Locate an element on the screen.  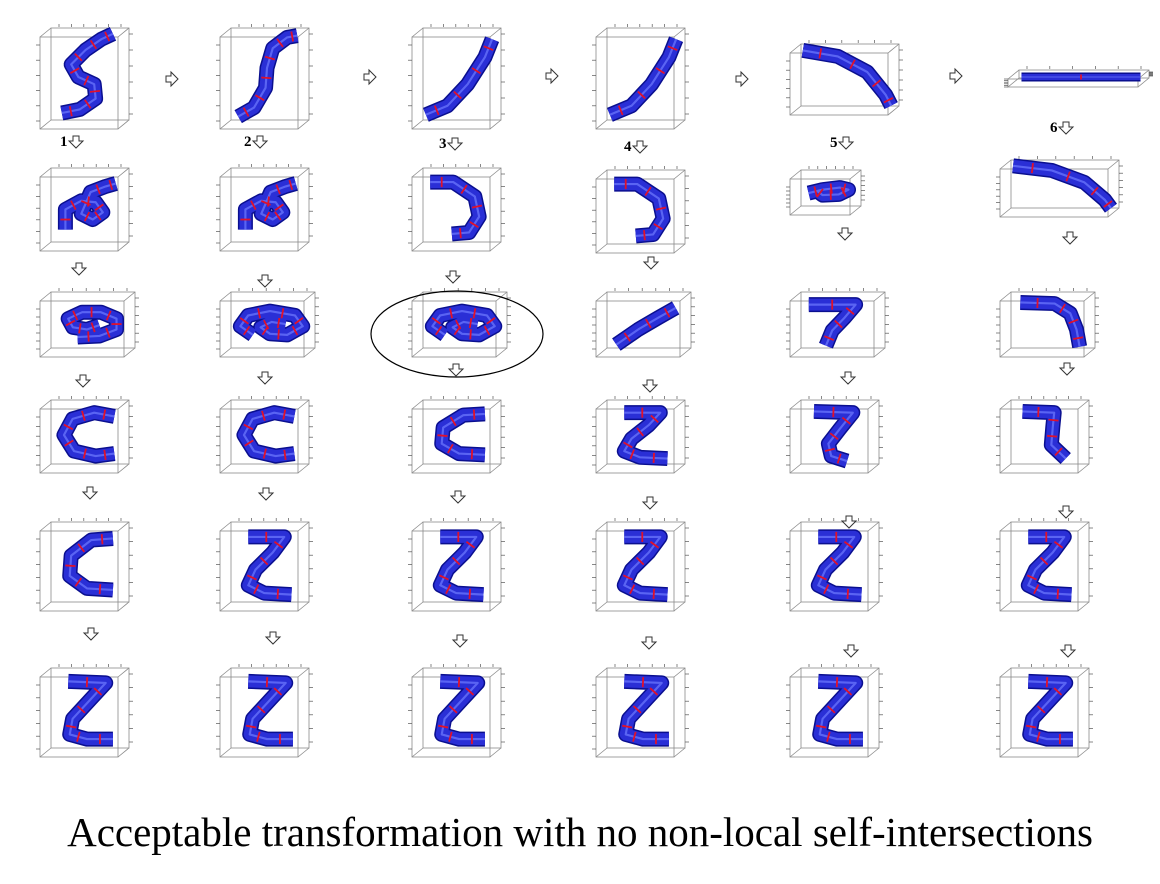
panel-c3-r4 is located at coordinates (456, 435).